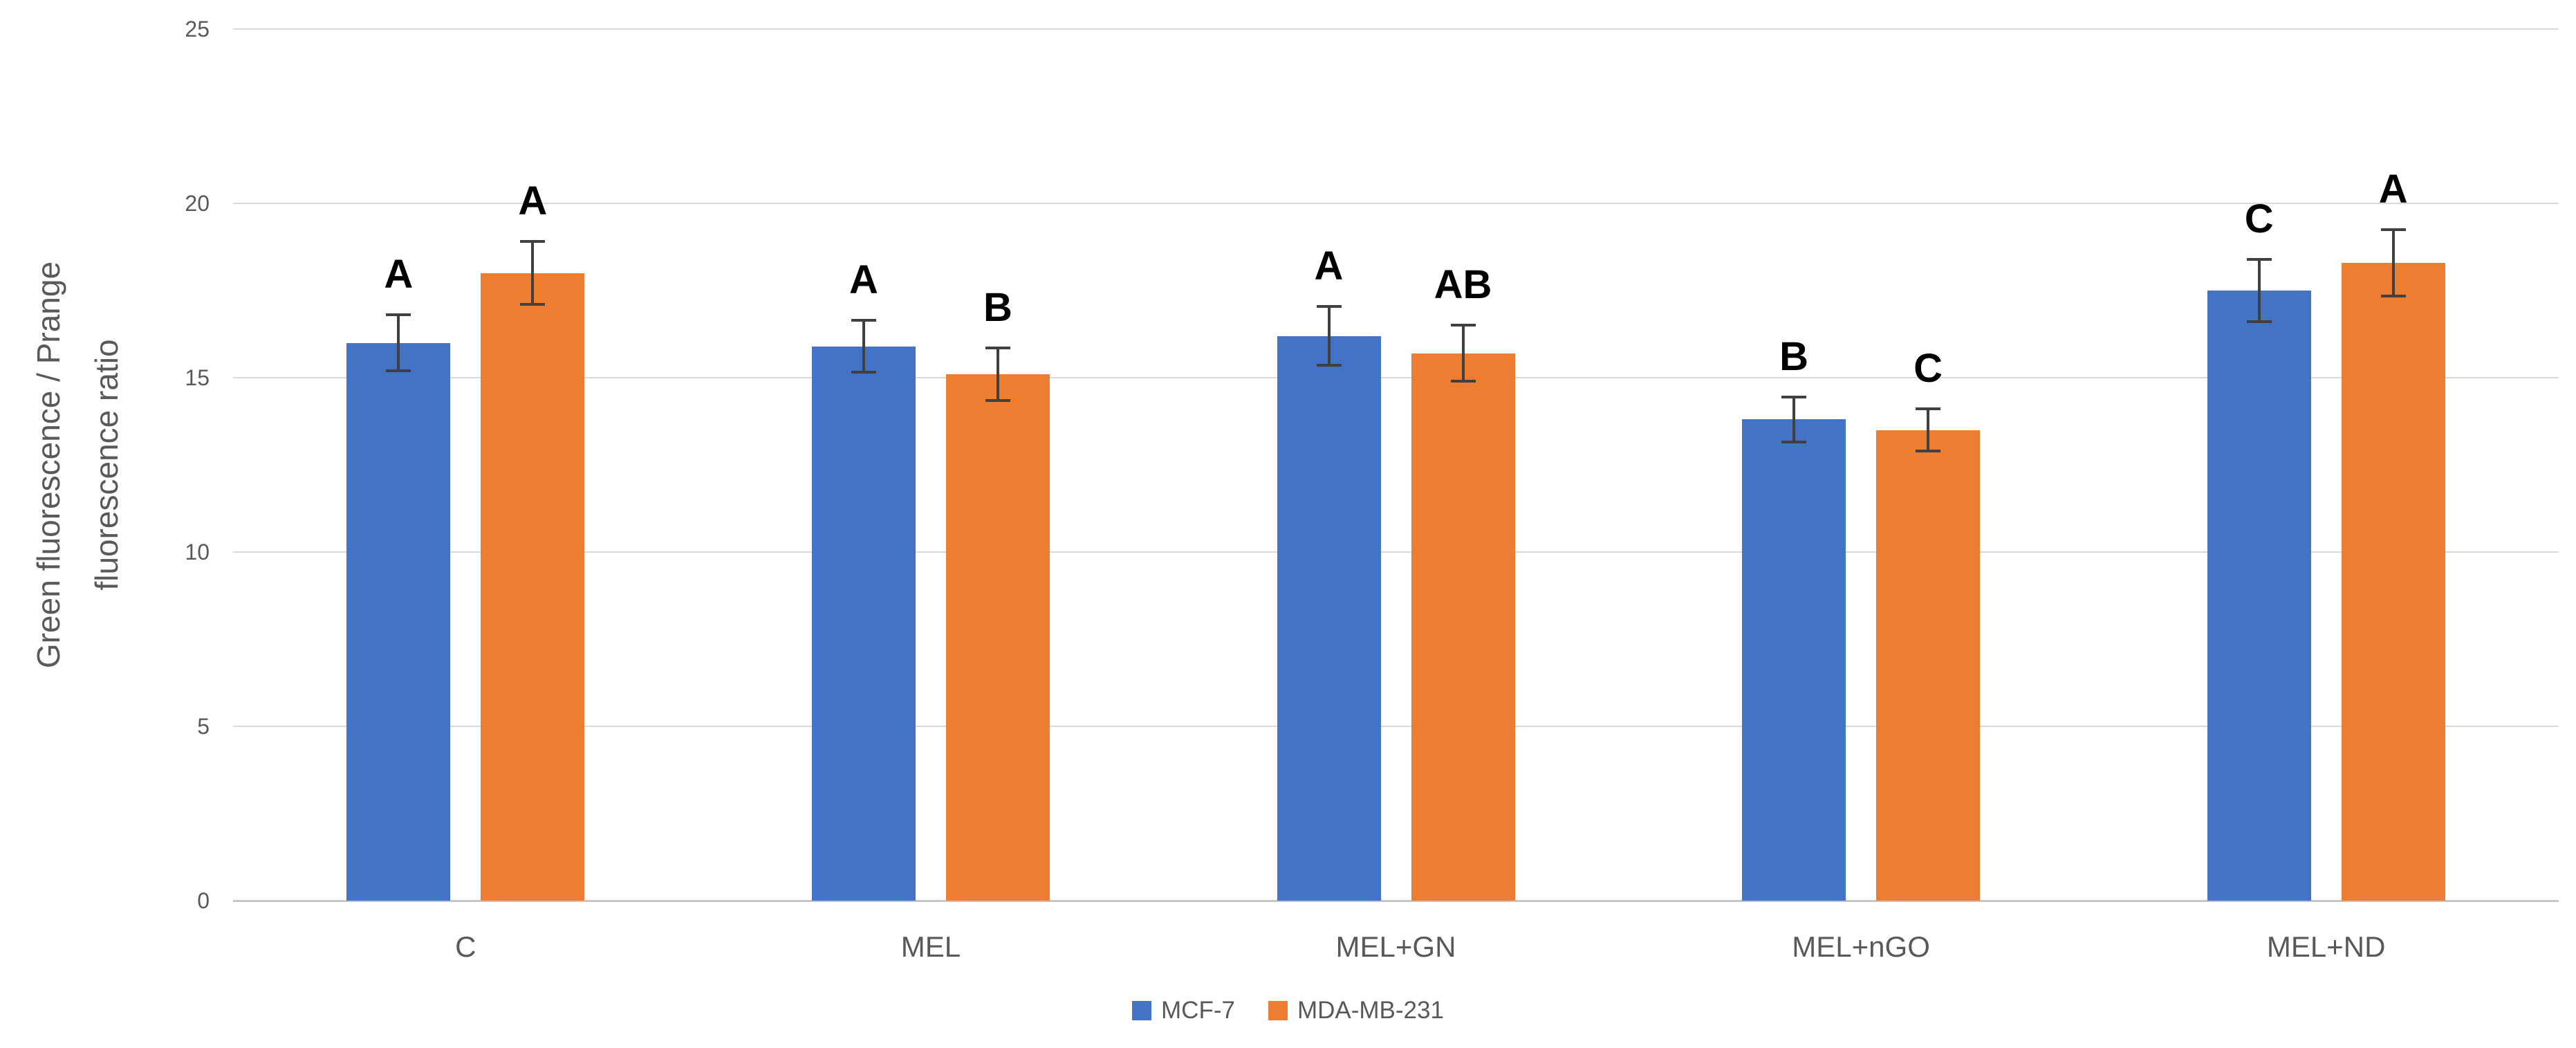  I want to click on bar-MDA-MB-231-MEL+GN, so click(1463, 627).